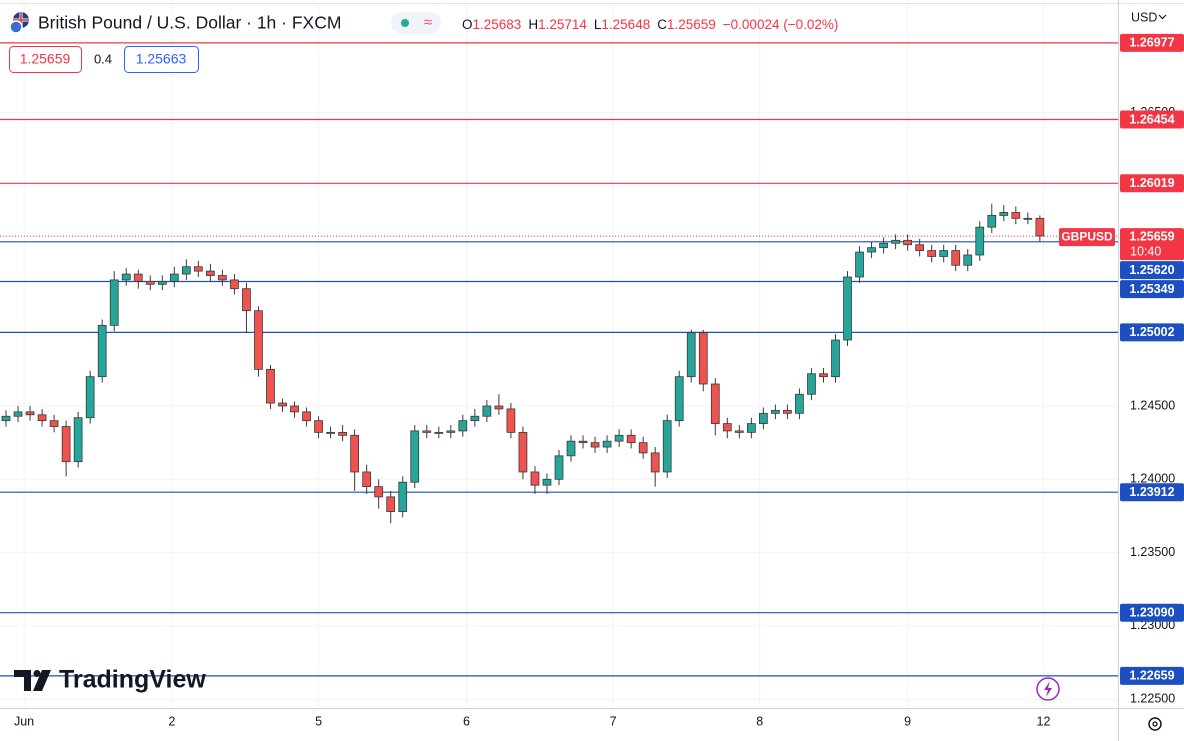  What do you see at coordinates (1155, 724) in the screenshot?
I see `settings-icon` at bounding box center [1155, 724].